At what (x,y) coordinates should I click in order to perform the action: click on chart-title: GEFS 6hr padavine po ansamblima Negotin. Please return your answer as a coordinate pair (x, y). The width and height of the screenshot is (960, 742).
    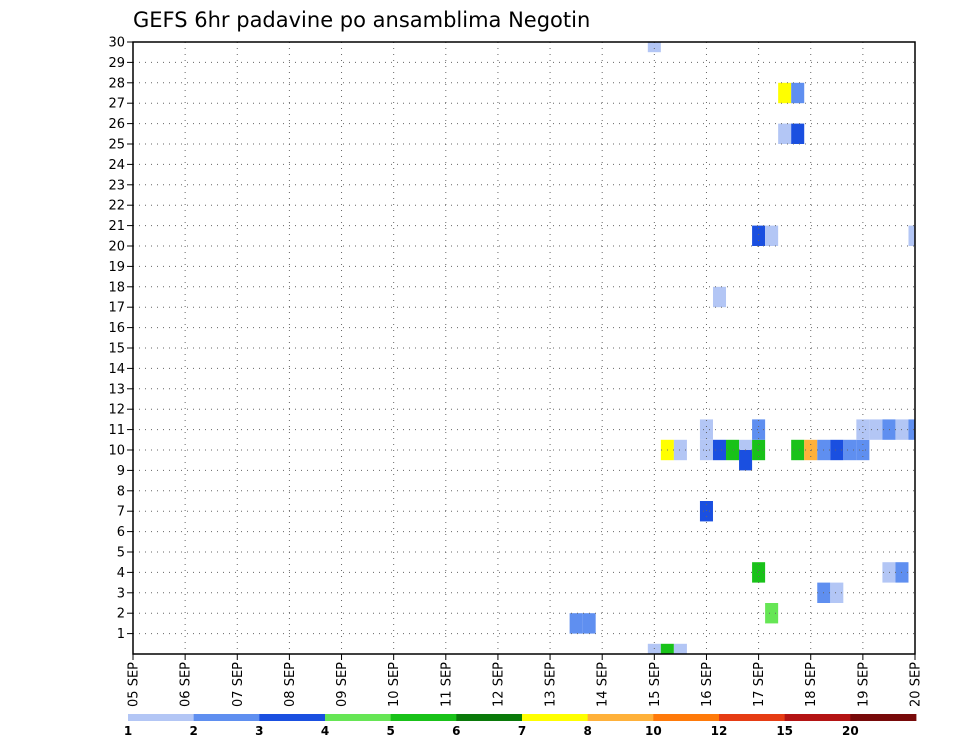
    Looking at the image, I should click on (361, 20).